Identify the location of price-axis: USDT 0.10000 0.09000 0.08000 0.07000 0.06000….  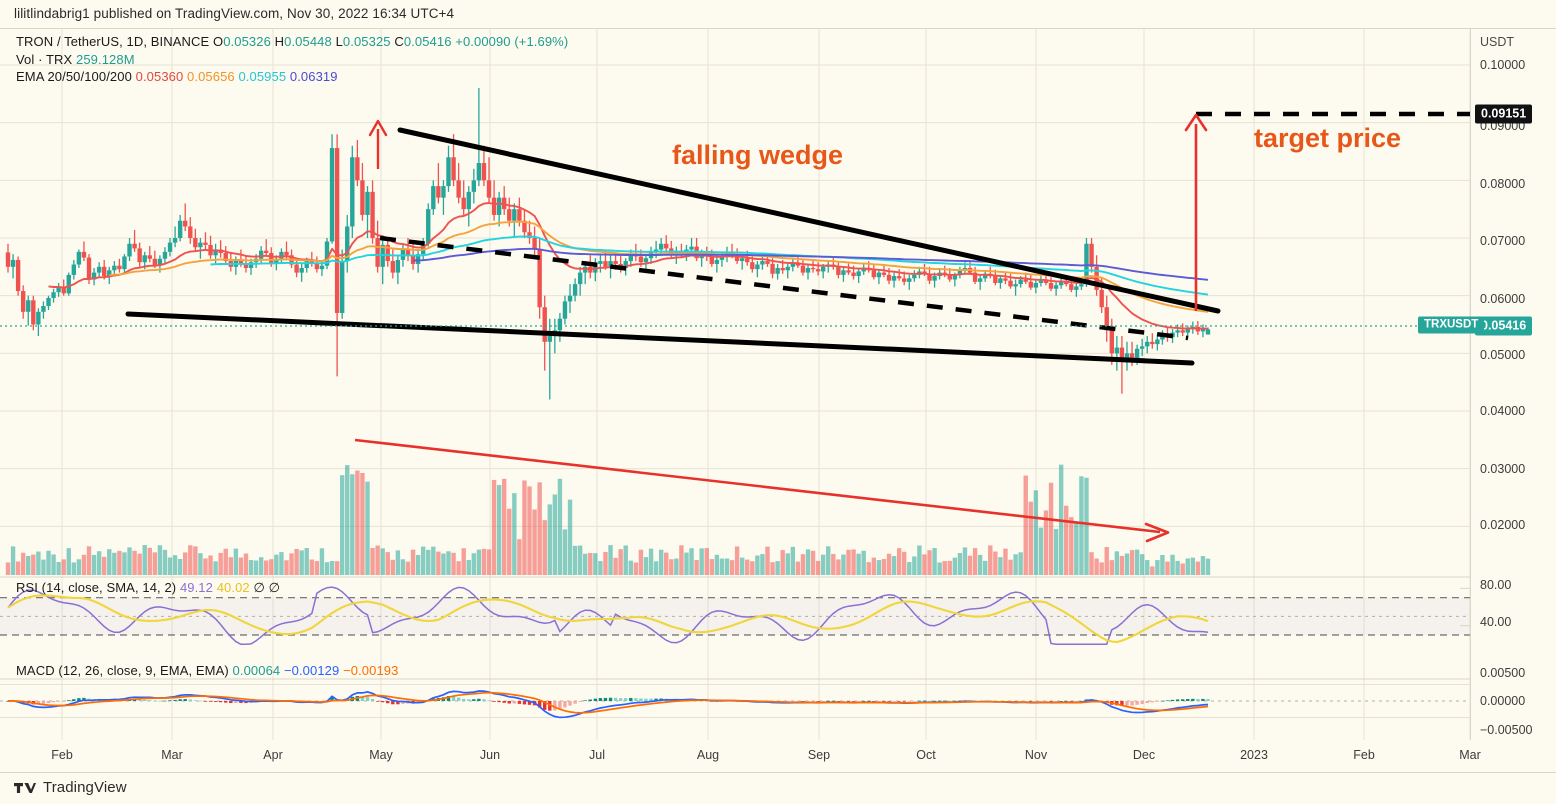
(1513, 385).